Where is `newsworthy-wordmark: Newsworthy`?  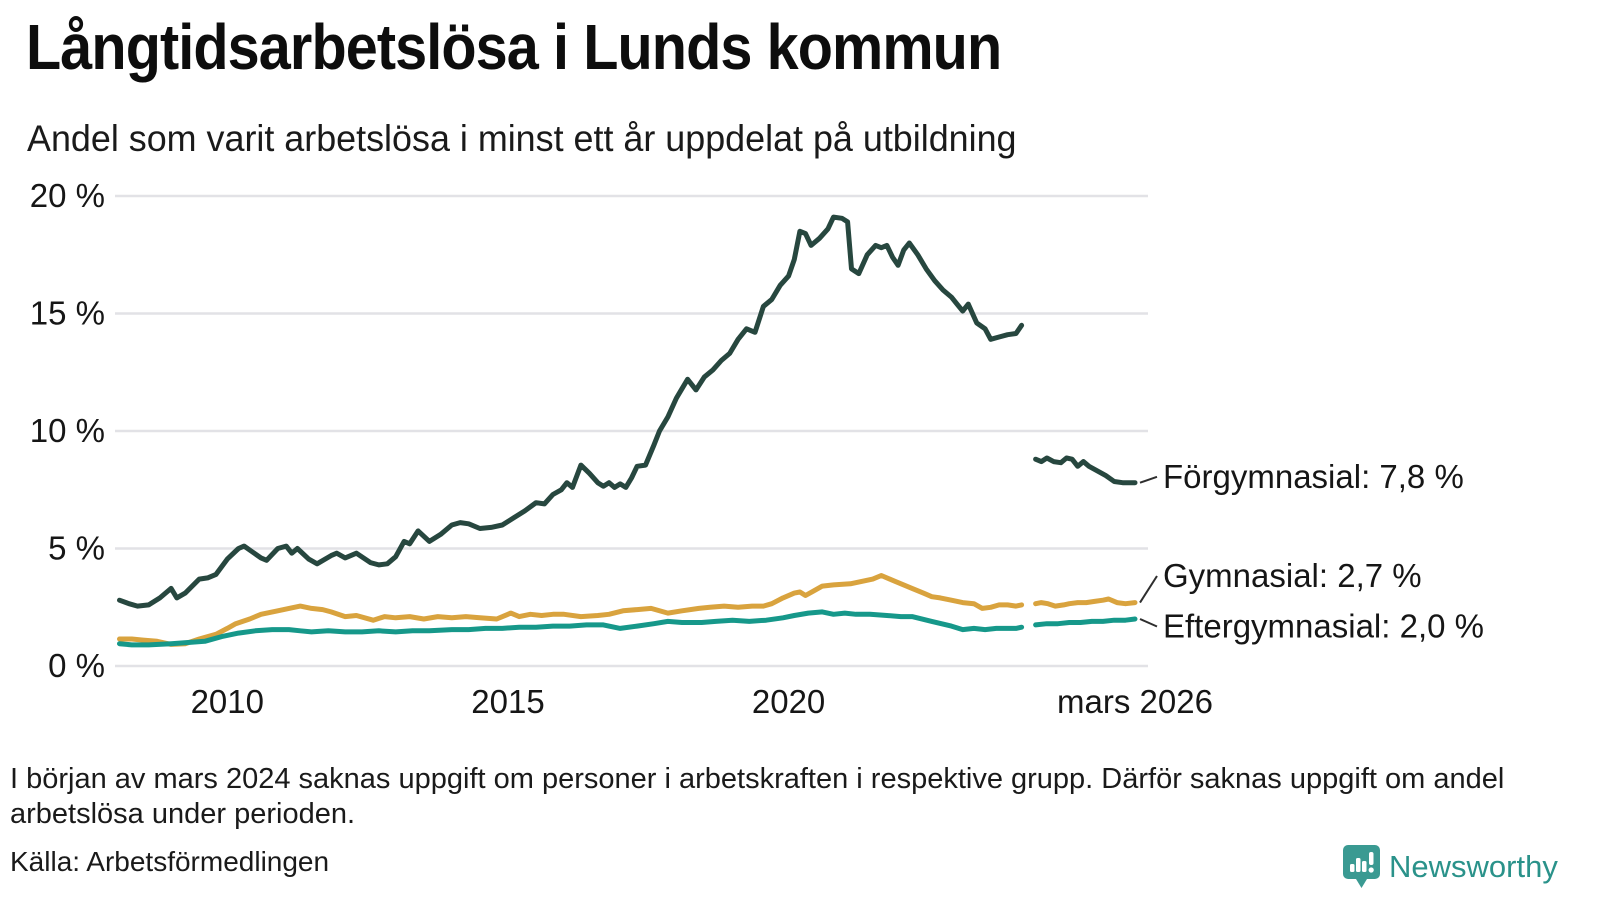 newsworthy-wordmark: Newsworthy is located at coordinates (1473, 866).